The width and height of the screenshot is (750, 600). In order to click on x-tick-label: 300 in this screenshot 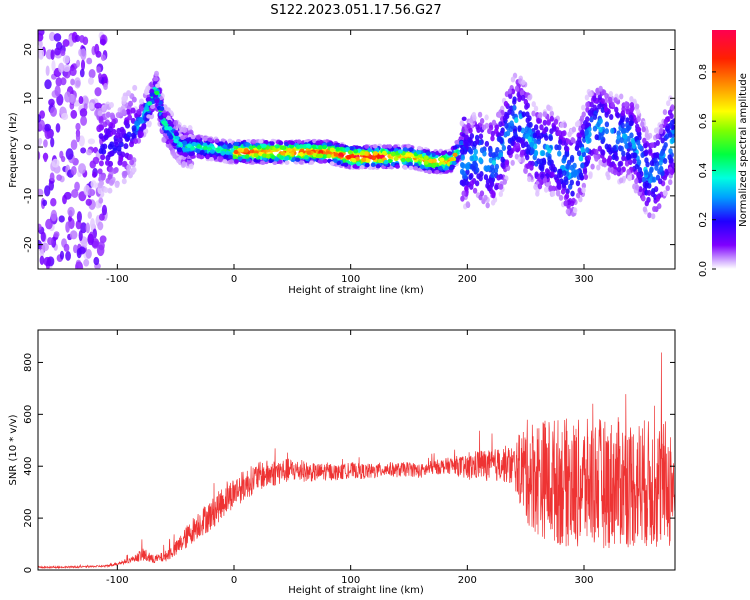, I will do `click(583, 279)`.